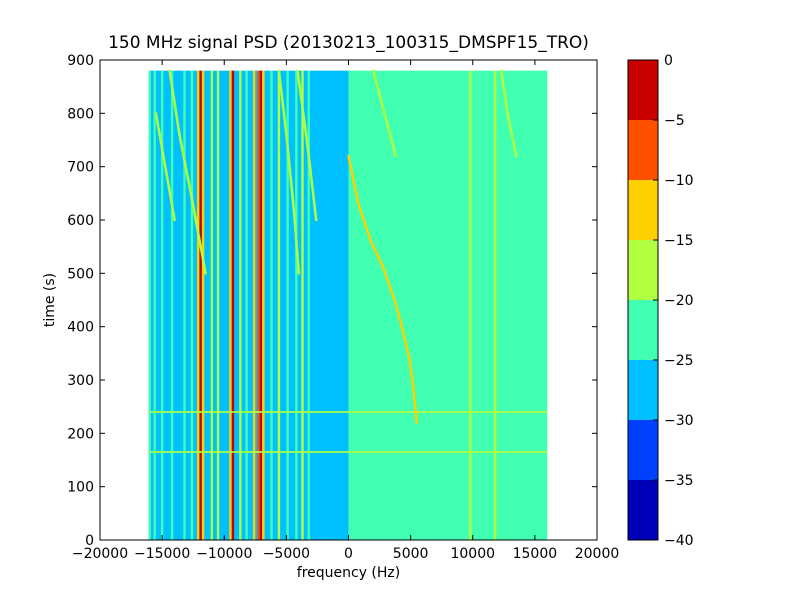 The image size is (800, 600). What do you see at coordinates (679, 241) in the screenshot?
I see `colorbar-tick-label: −15` at bounding box center [679, 241].